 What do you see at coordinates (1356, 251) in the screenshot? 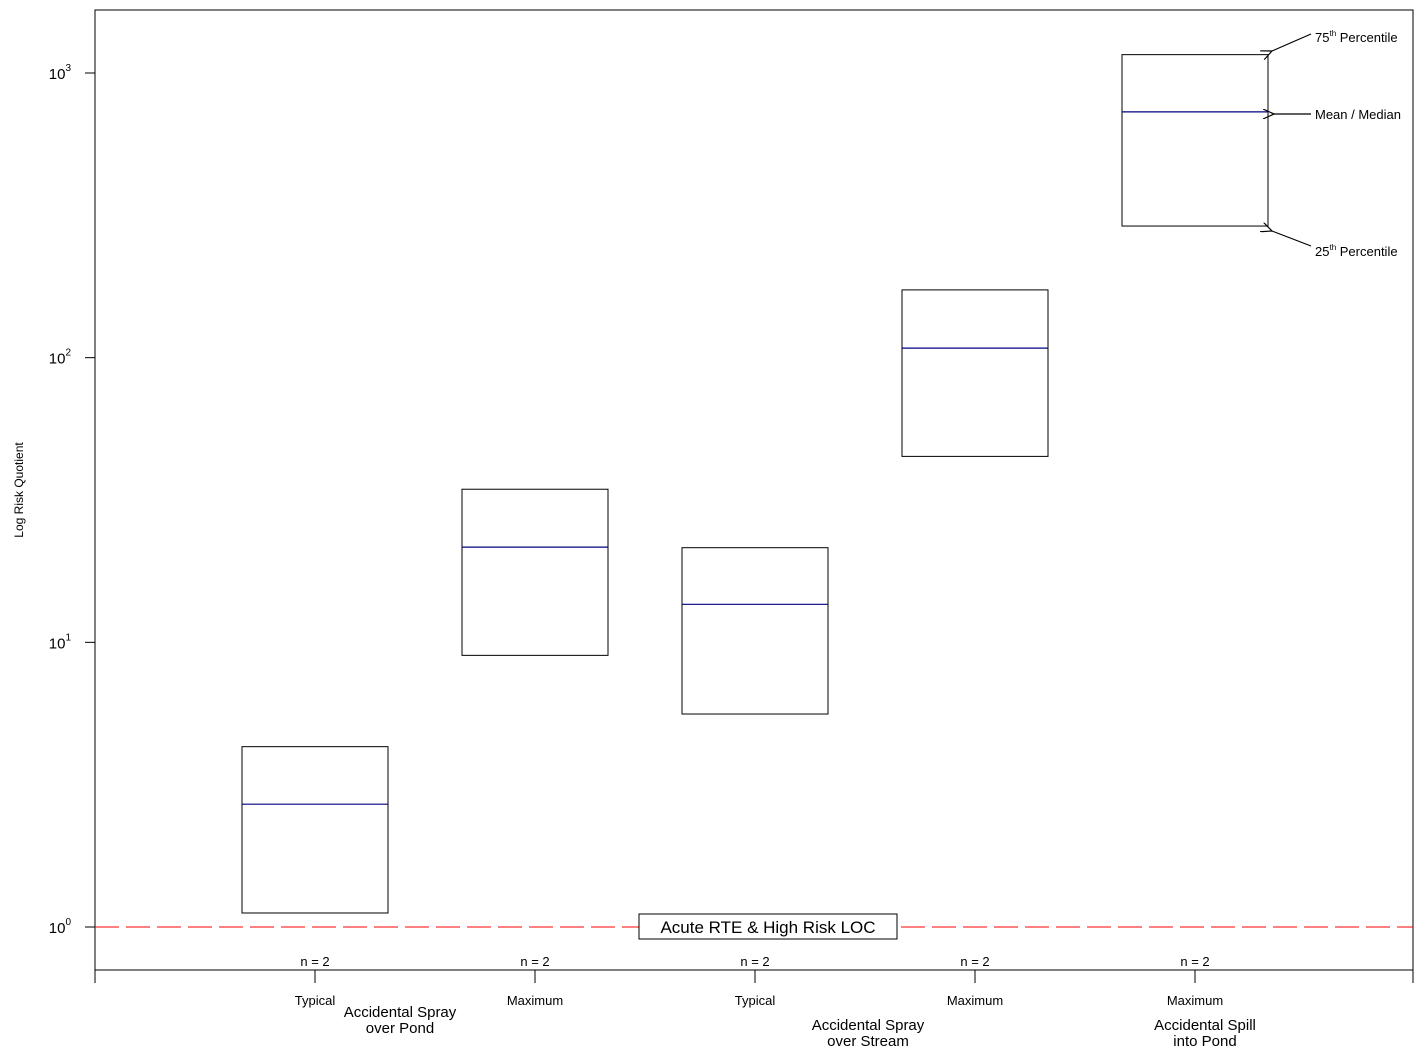
I see `p25-label: 25th Percentile` at bounding box center [1356, 251].